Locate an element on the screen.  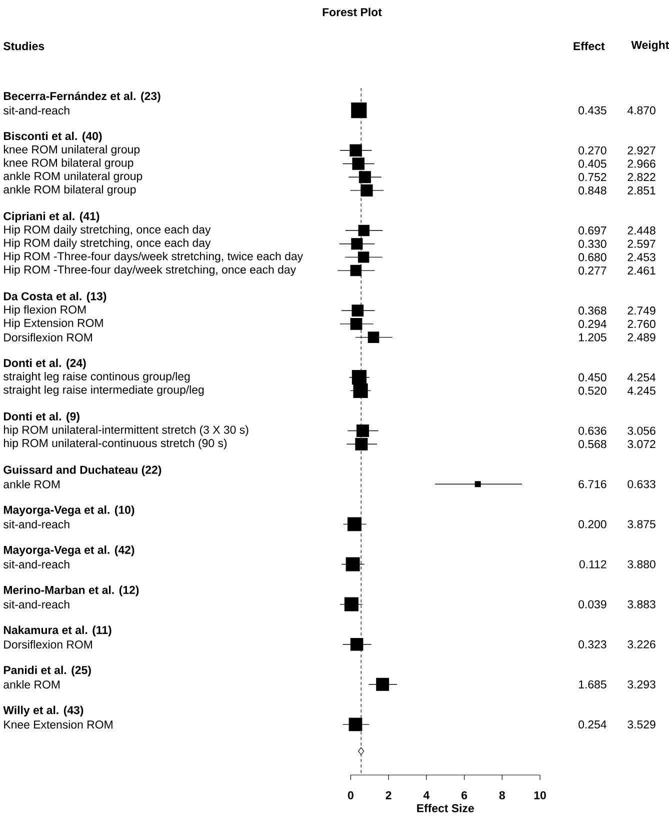
x-tick-label: 4 is located at coordinates (426, 795).